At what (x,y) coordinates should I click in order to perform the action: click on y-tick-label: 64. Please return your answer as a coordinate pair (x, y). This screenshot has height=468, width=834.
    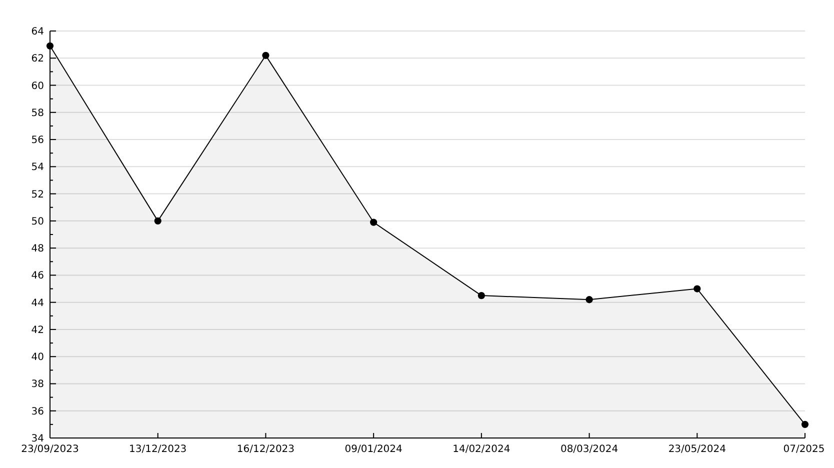
    Looking at the image, I should click on (37, 32).